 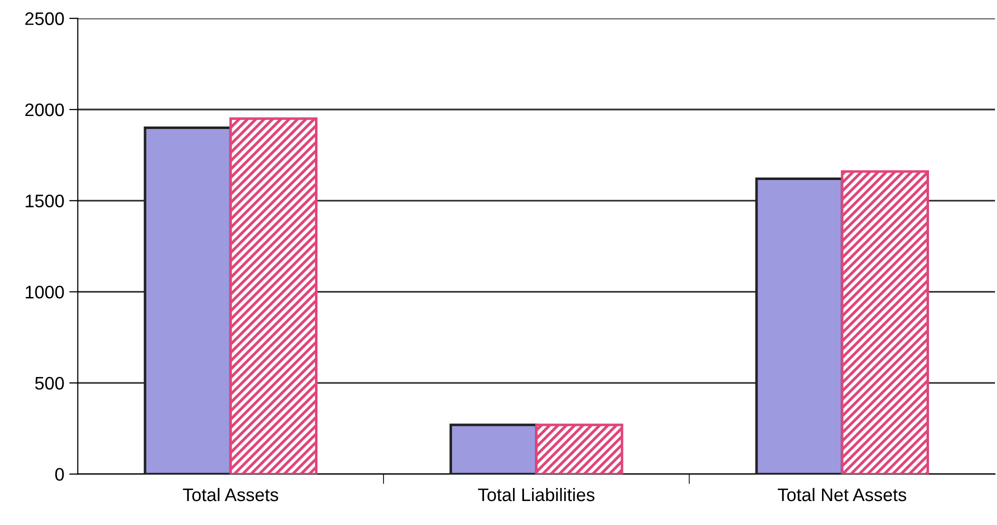 I want to click on y-tick-label: 2500, so click(x=44, y=19).